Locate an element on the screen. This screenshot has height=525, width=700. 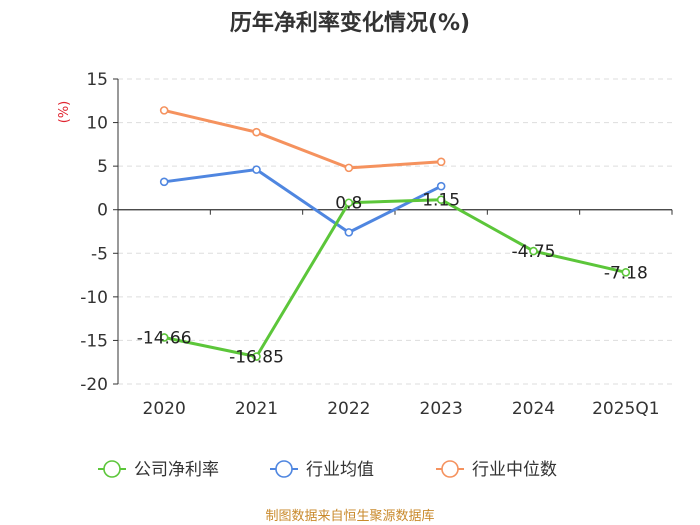
x-tick-label: 2023 is located at coordinates (441, 409).